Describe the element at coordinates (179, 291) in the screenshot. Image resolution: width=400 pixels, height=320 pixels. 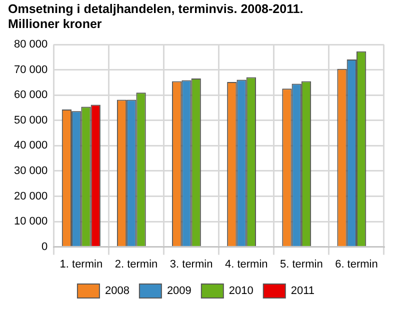
I see `legend-label: 2009` at that location.